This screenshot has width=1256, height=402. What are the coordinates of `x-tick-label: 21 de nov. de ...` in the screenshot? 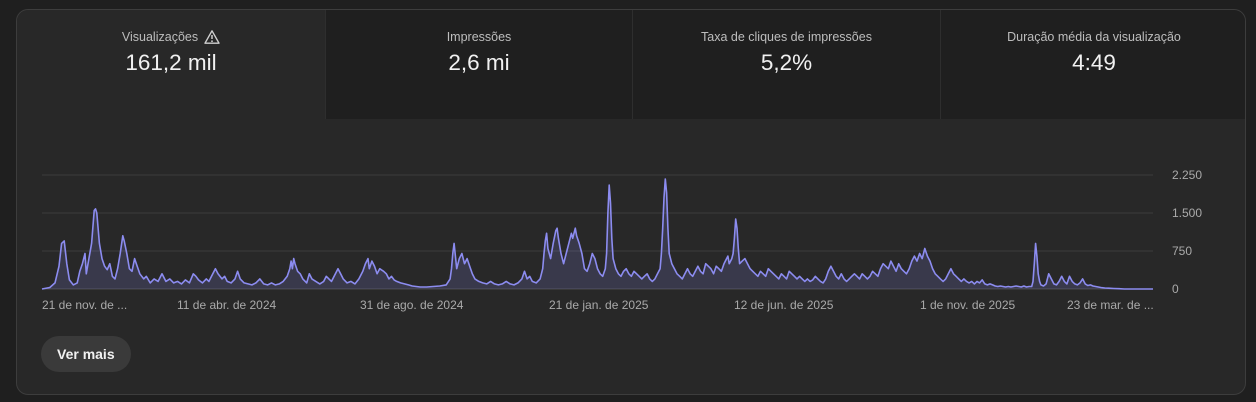 It's located at (84, 305).